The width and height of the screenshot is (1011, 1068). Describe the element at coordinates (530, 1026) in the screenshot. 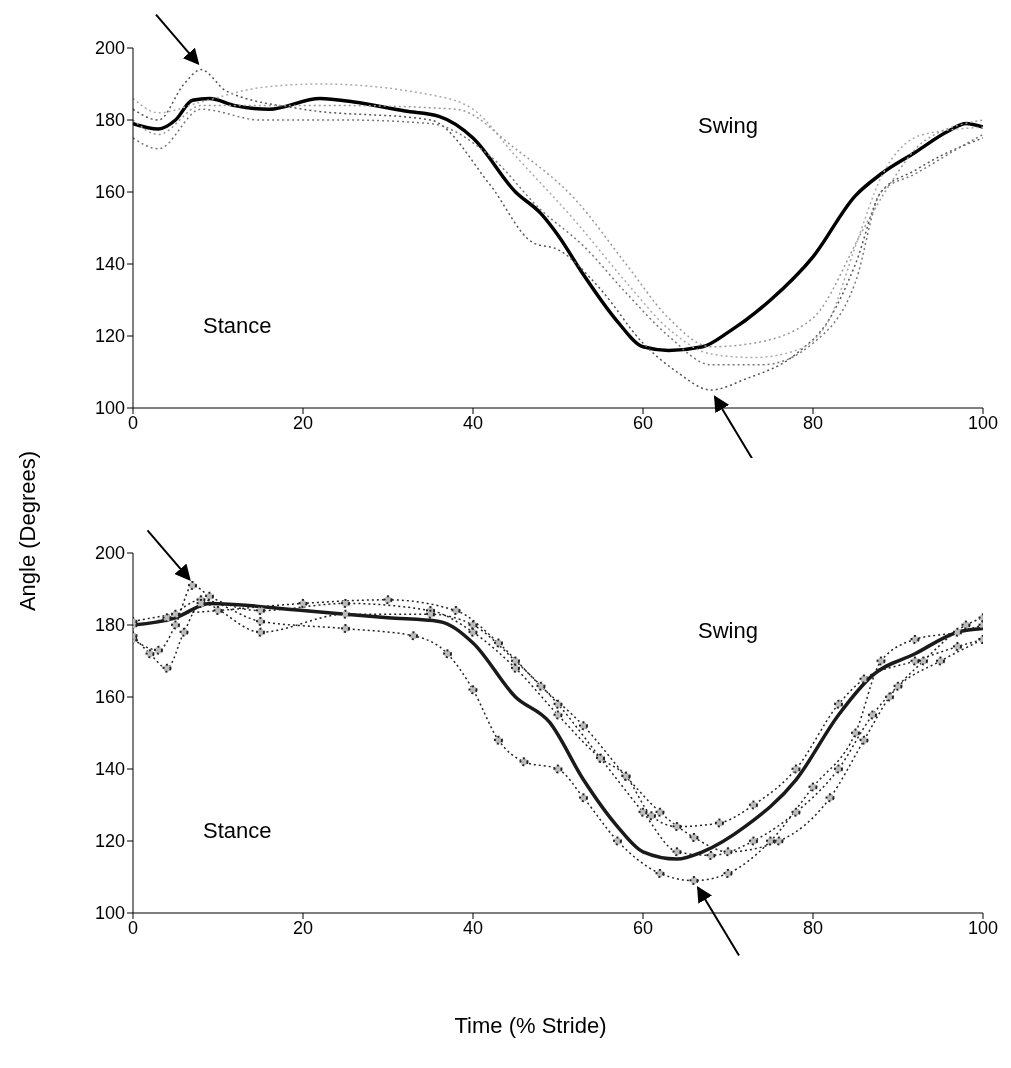

I see `x-axis-title: Time (% Stride)` at that location.